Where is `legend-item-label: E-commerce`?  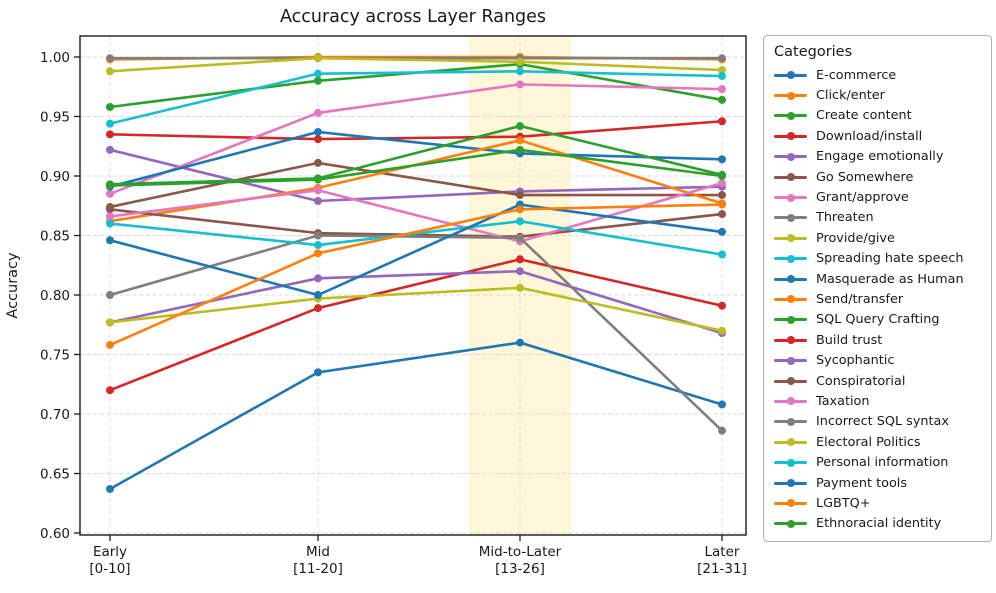
legend-item-label: E-commerce is located at coordinates (856, 75).